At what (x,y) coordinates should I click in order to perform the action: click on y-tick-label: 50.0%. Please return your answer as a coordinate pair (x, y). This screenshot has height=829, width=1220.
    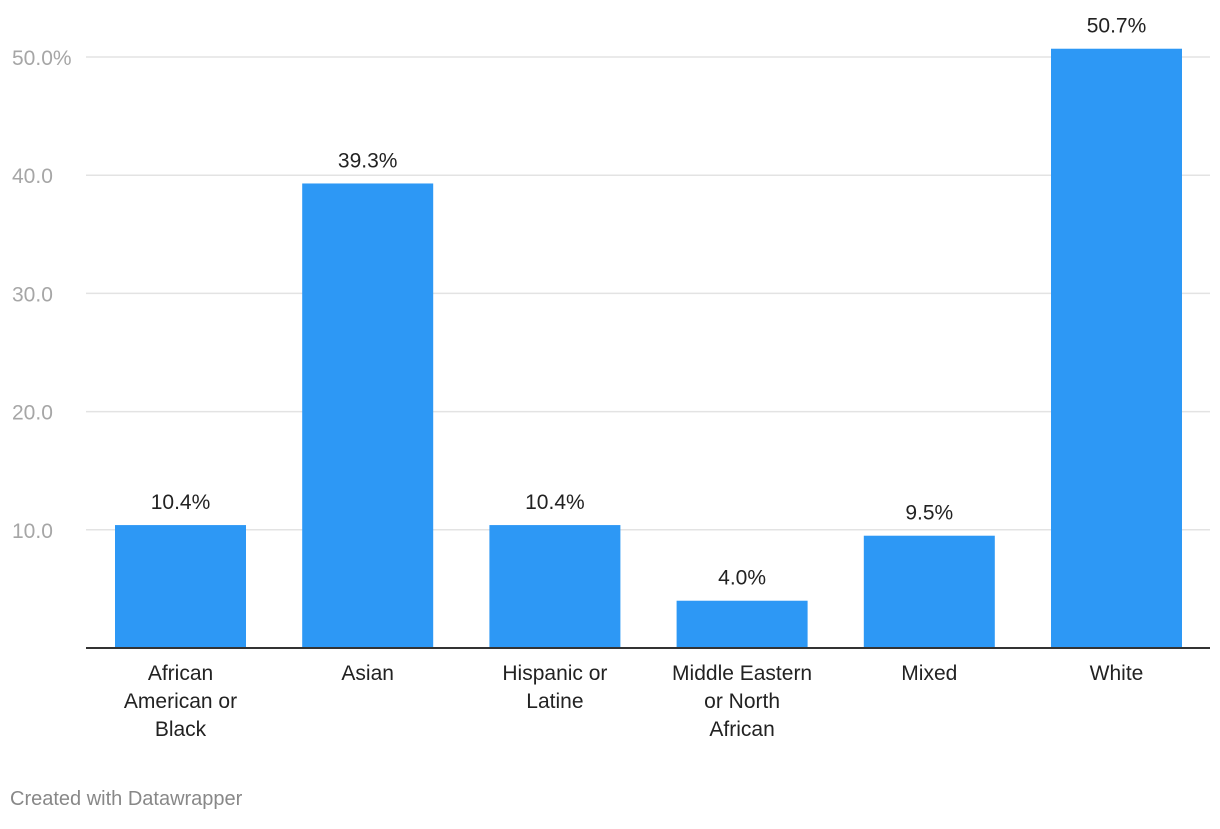
    Looking at the image, I should click on (42, 58).